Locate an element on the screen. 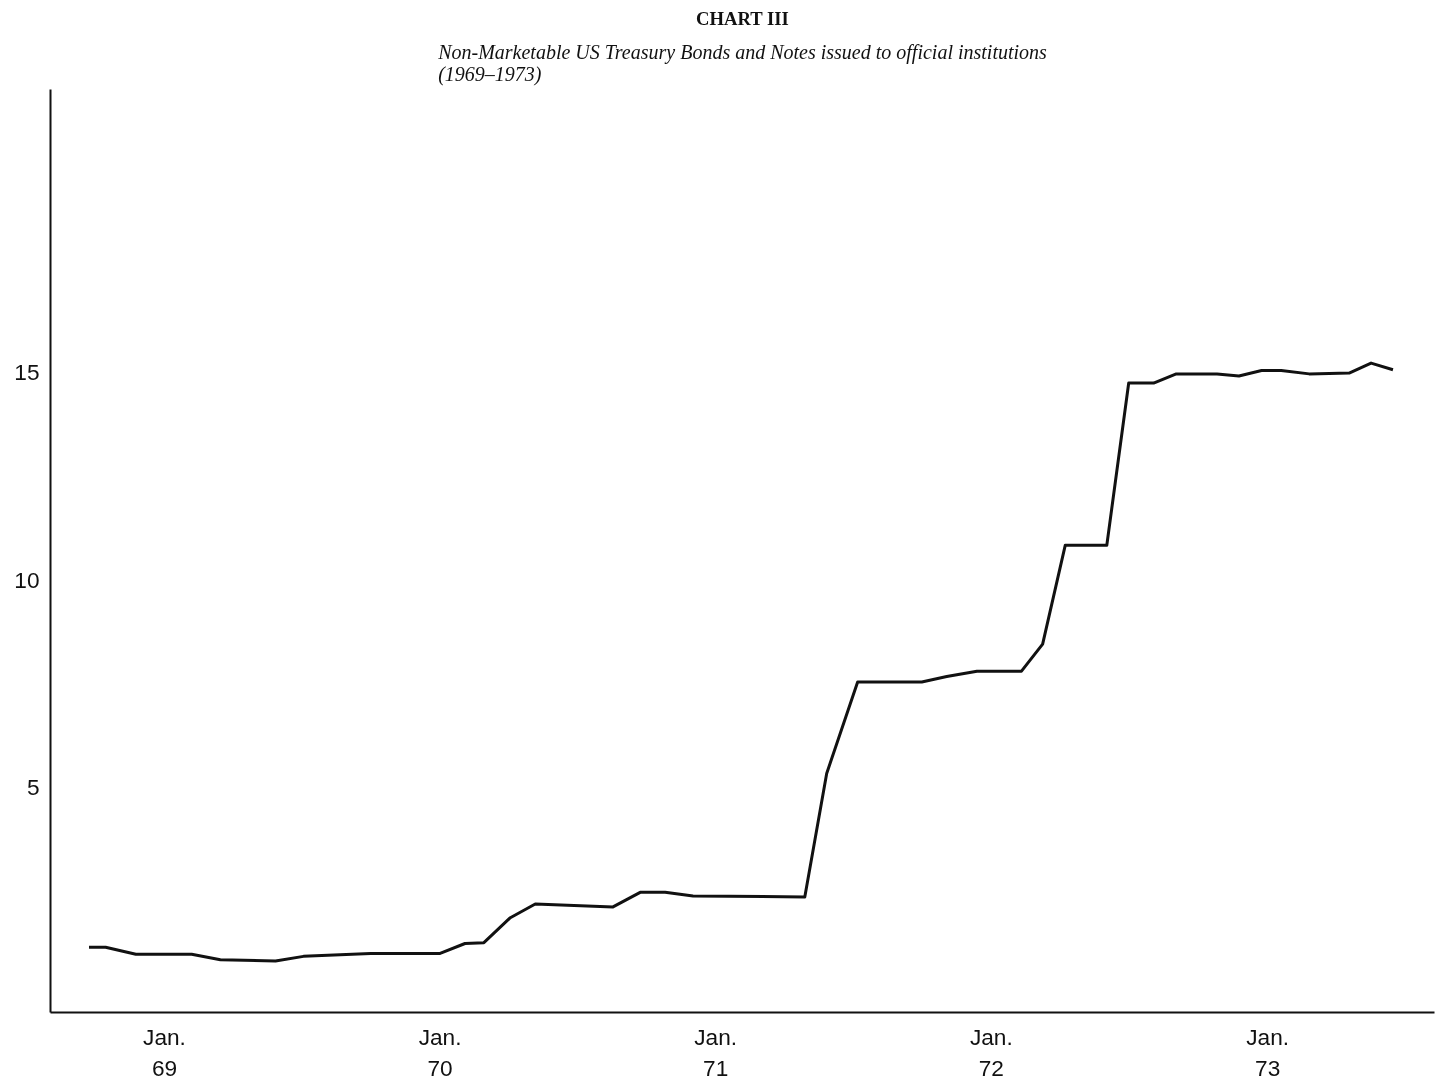 The image size is (1444, 1083). x-tick-label: Jan. 73 is located at coordinates (1268, 1052).